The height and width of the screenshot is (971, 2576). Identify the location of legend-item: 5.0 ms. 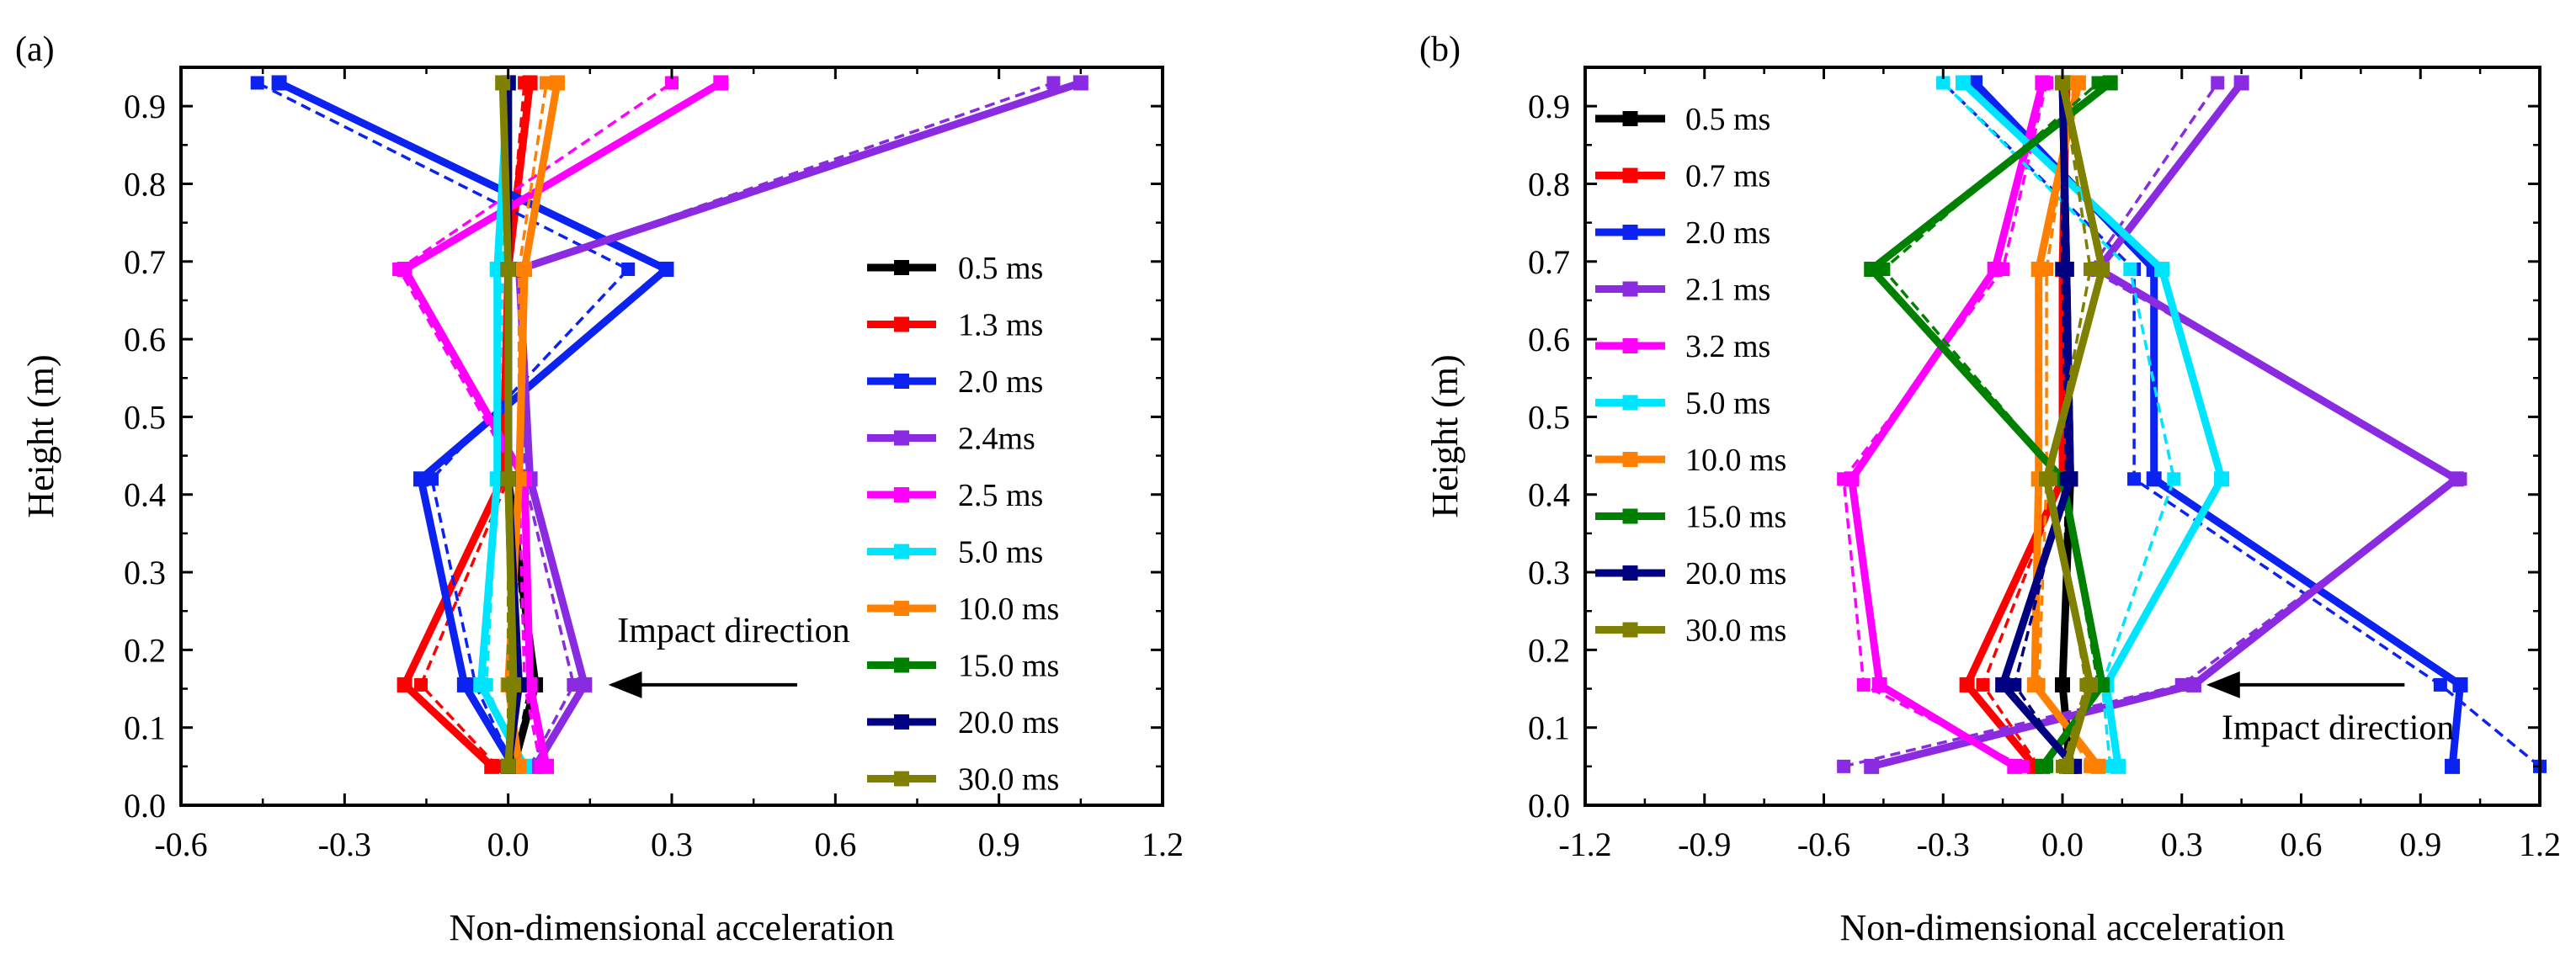
(1683, 404).